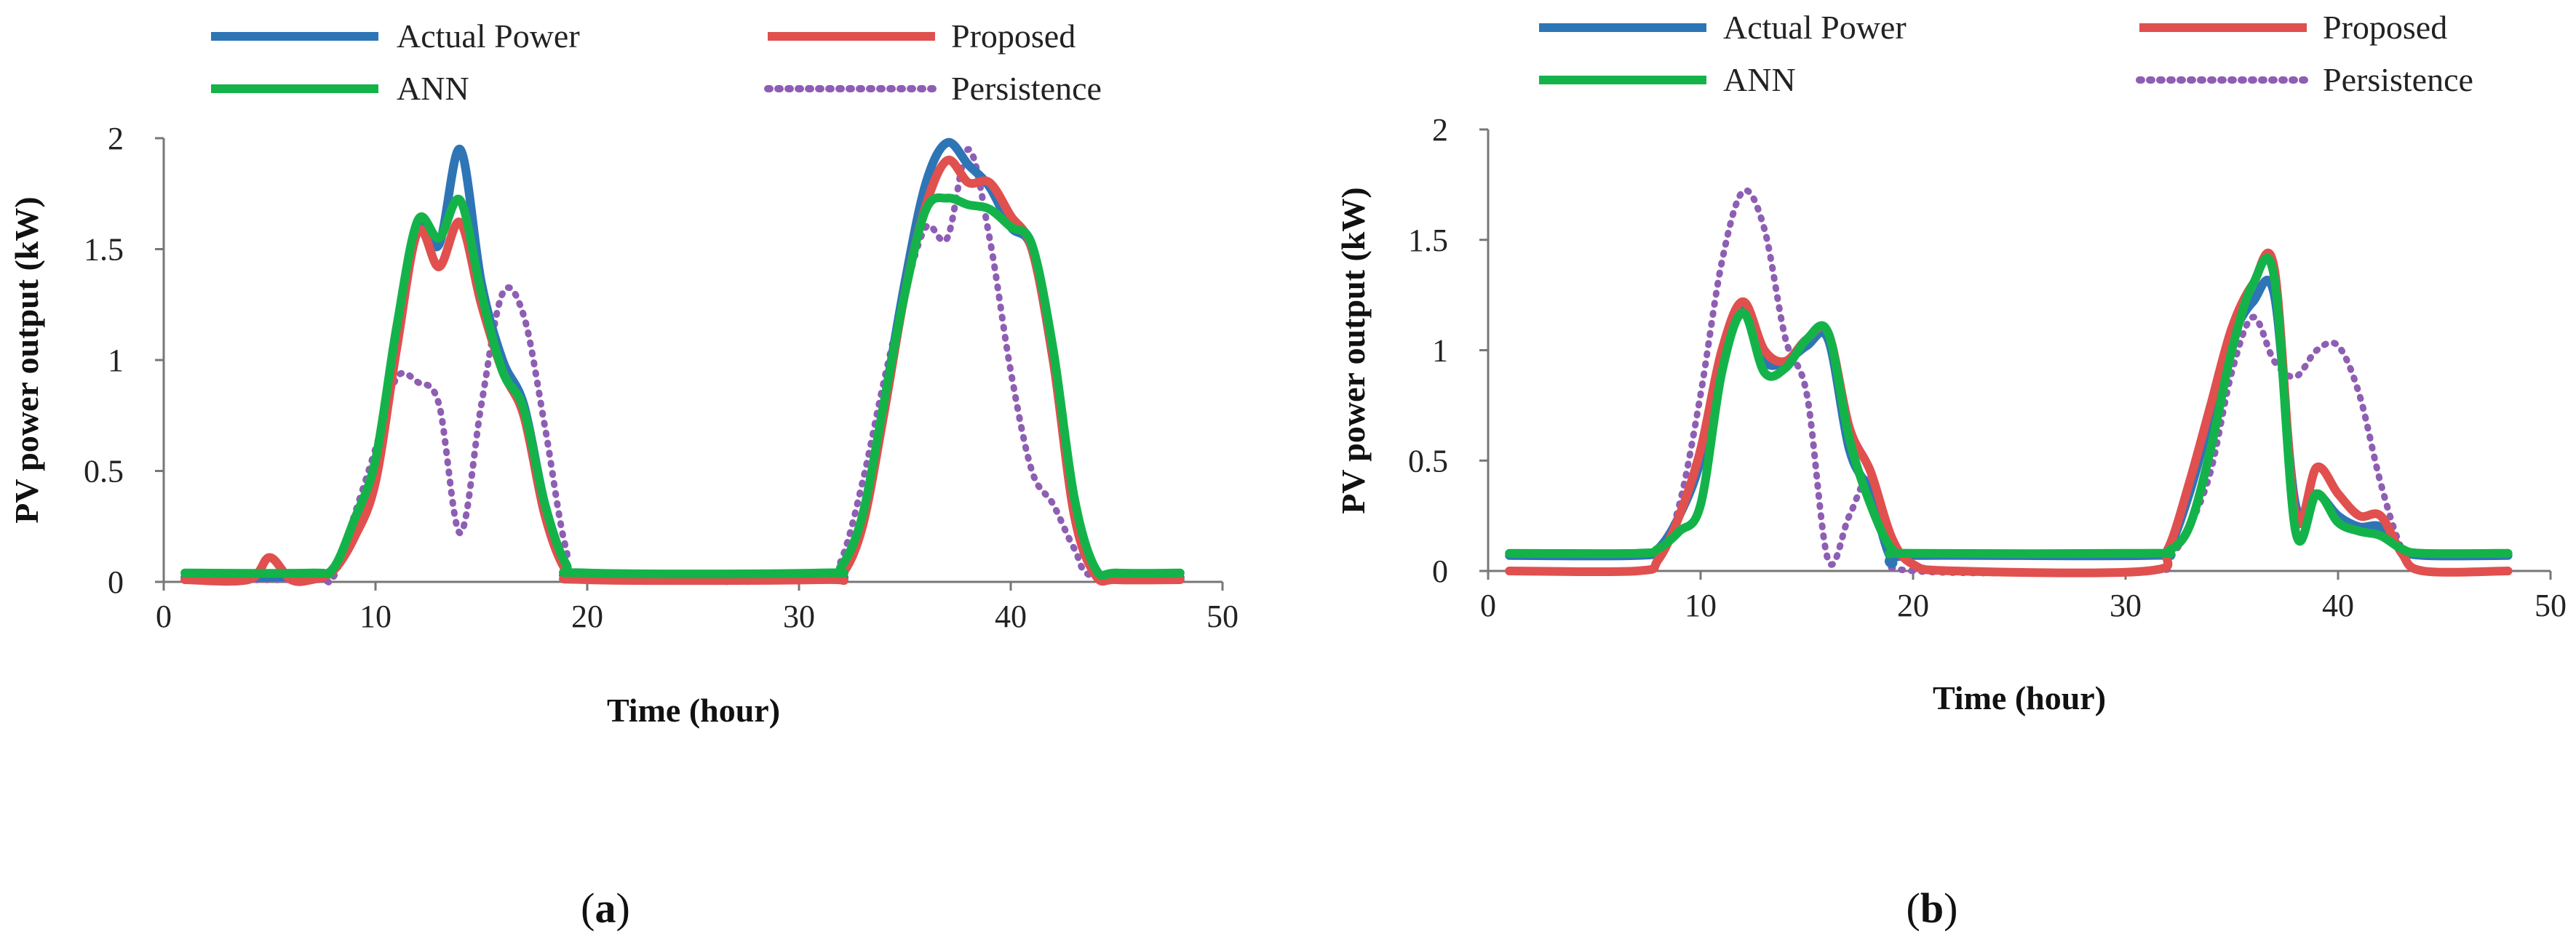 The image size is (2576, 947). I want to click on caption-b-letter: b, so click(1932, 908).